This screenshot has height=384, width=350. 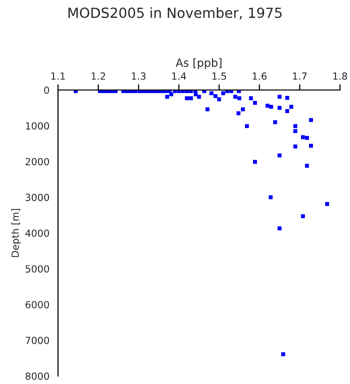 I want to click on x-tick-label: 1.5, so click(x=219, y=76).